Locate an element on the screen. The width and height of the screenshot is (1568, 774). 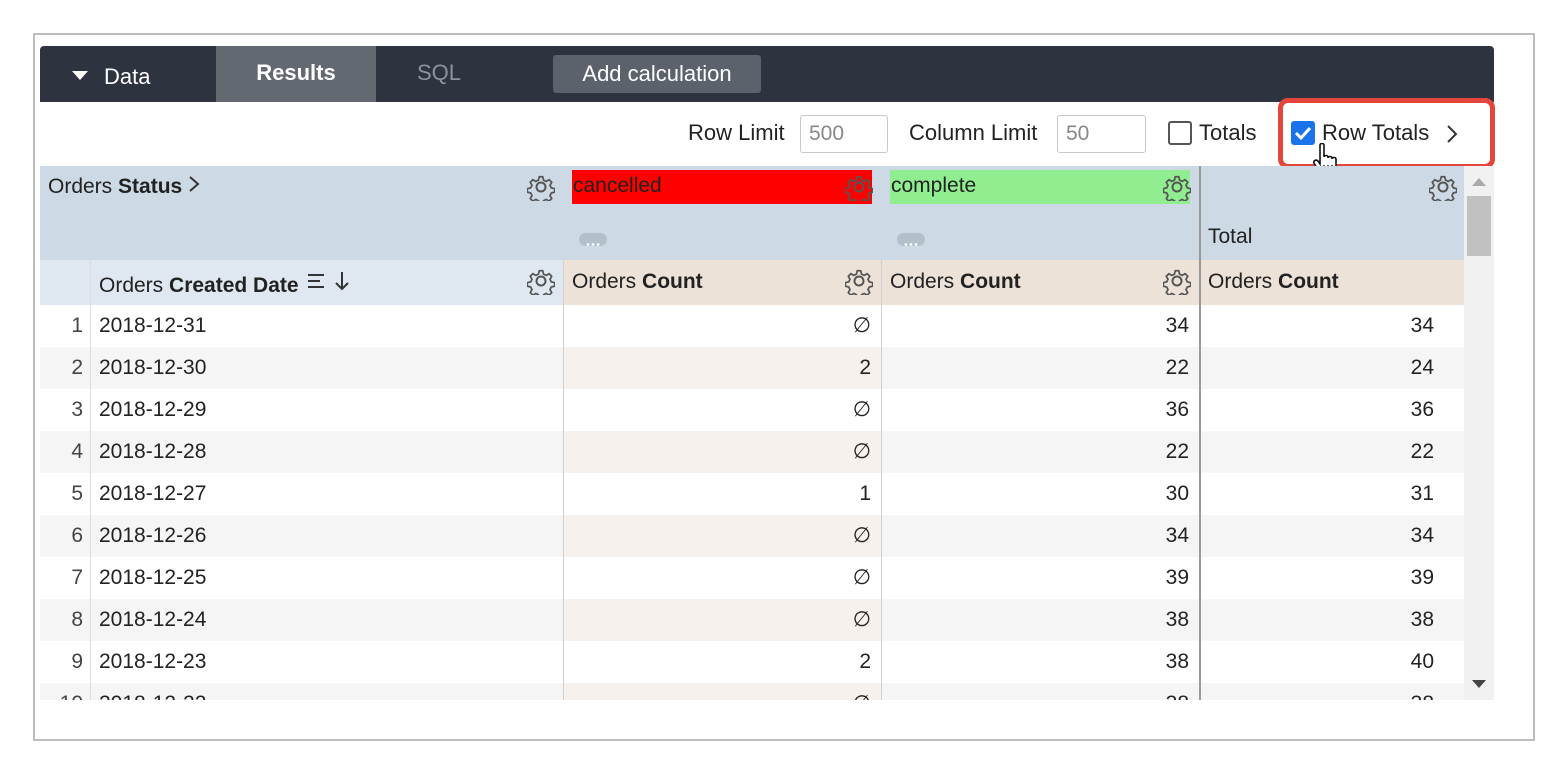
label-bold: Status is located at coordinates (150, 186).